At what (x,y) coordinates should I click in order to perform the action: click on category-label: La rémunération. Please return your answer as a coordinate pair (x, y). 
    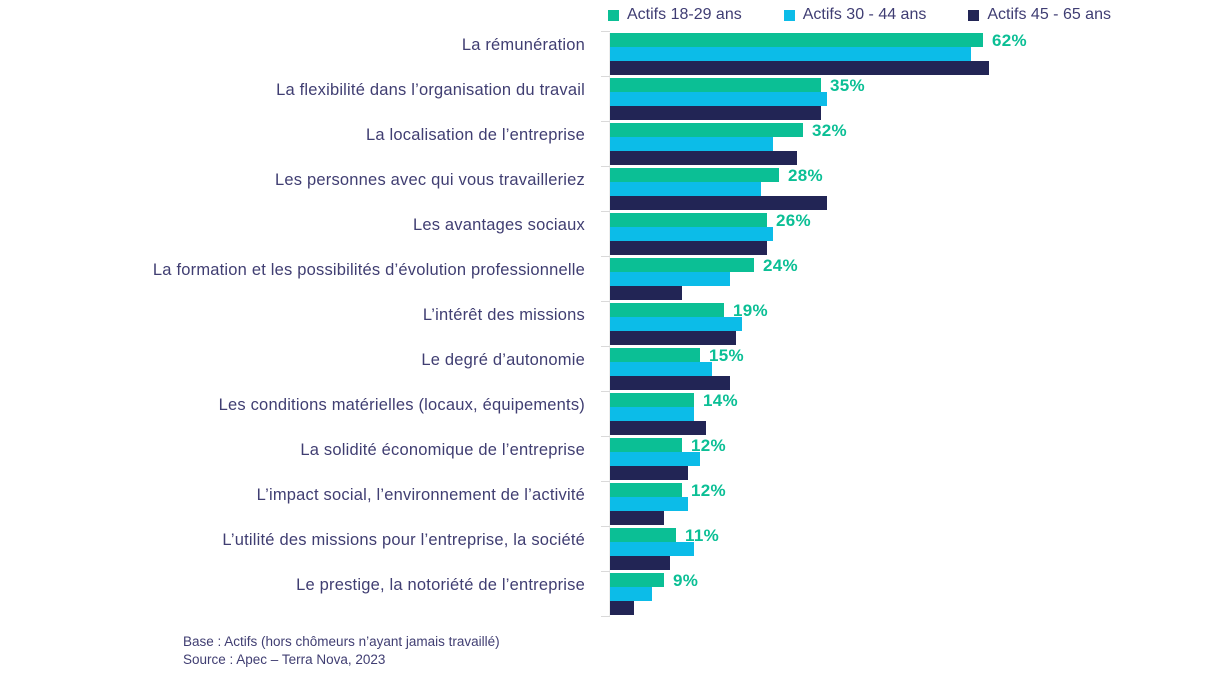
    Looking at the image, I should click on (523, 45).